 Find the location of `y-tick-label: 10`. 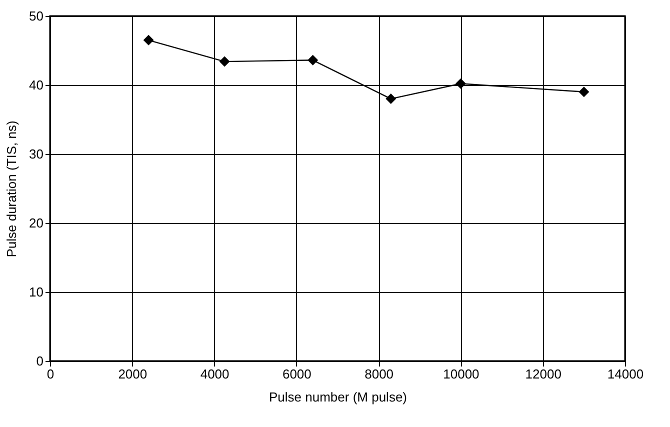

y-tick-label: 10 is located at coordinates (36, 292).